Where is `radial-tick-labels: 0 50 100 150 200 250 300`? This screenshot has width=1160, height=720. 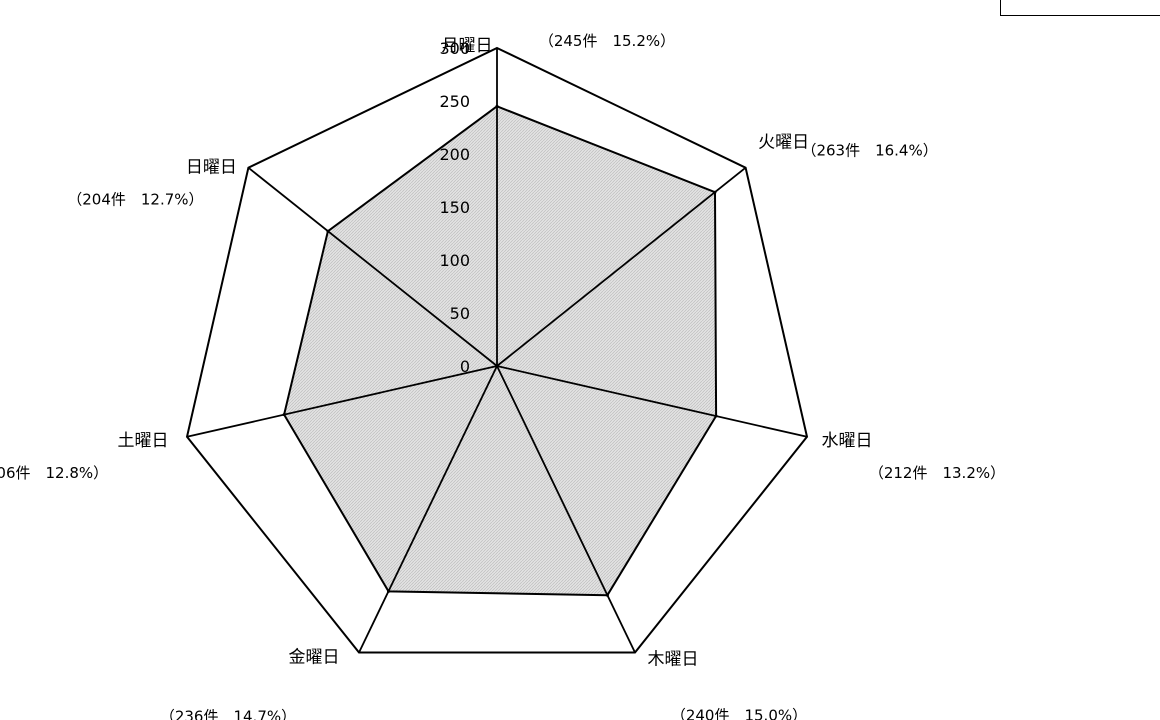 radial-tick-labels: 0 50 100 150 200 250 300 is located at coordinates (454, 207).